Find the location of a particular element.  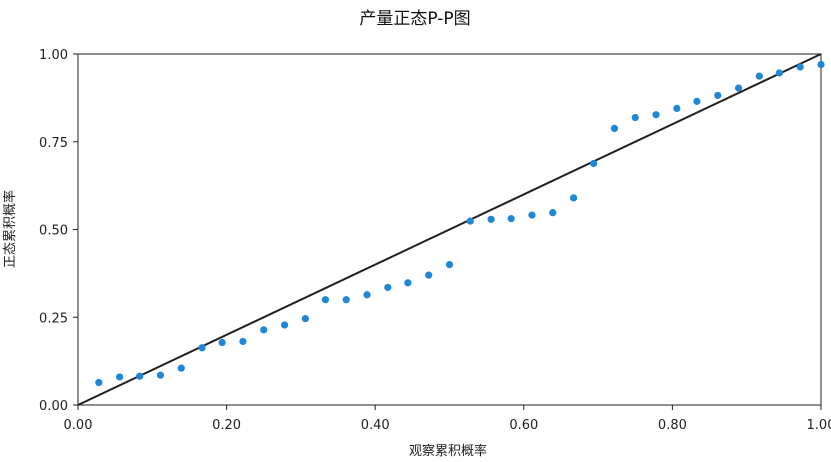

y-axis-title: 正态累积概率 is located at coordinates (10, 229).